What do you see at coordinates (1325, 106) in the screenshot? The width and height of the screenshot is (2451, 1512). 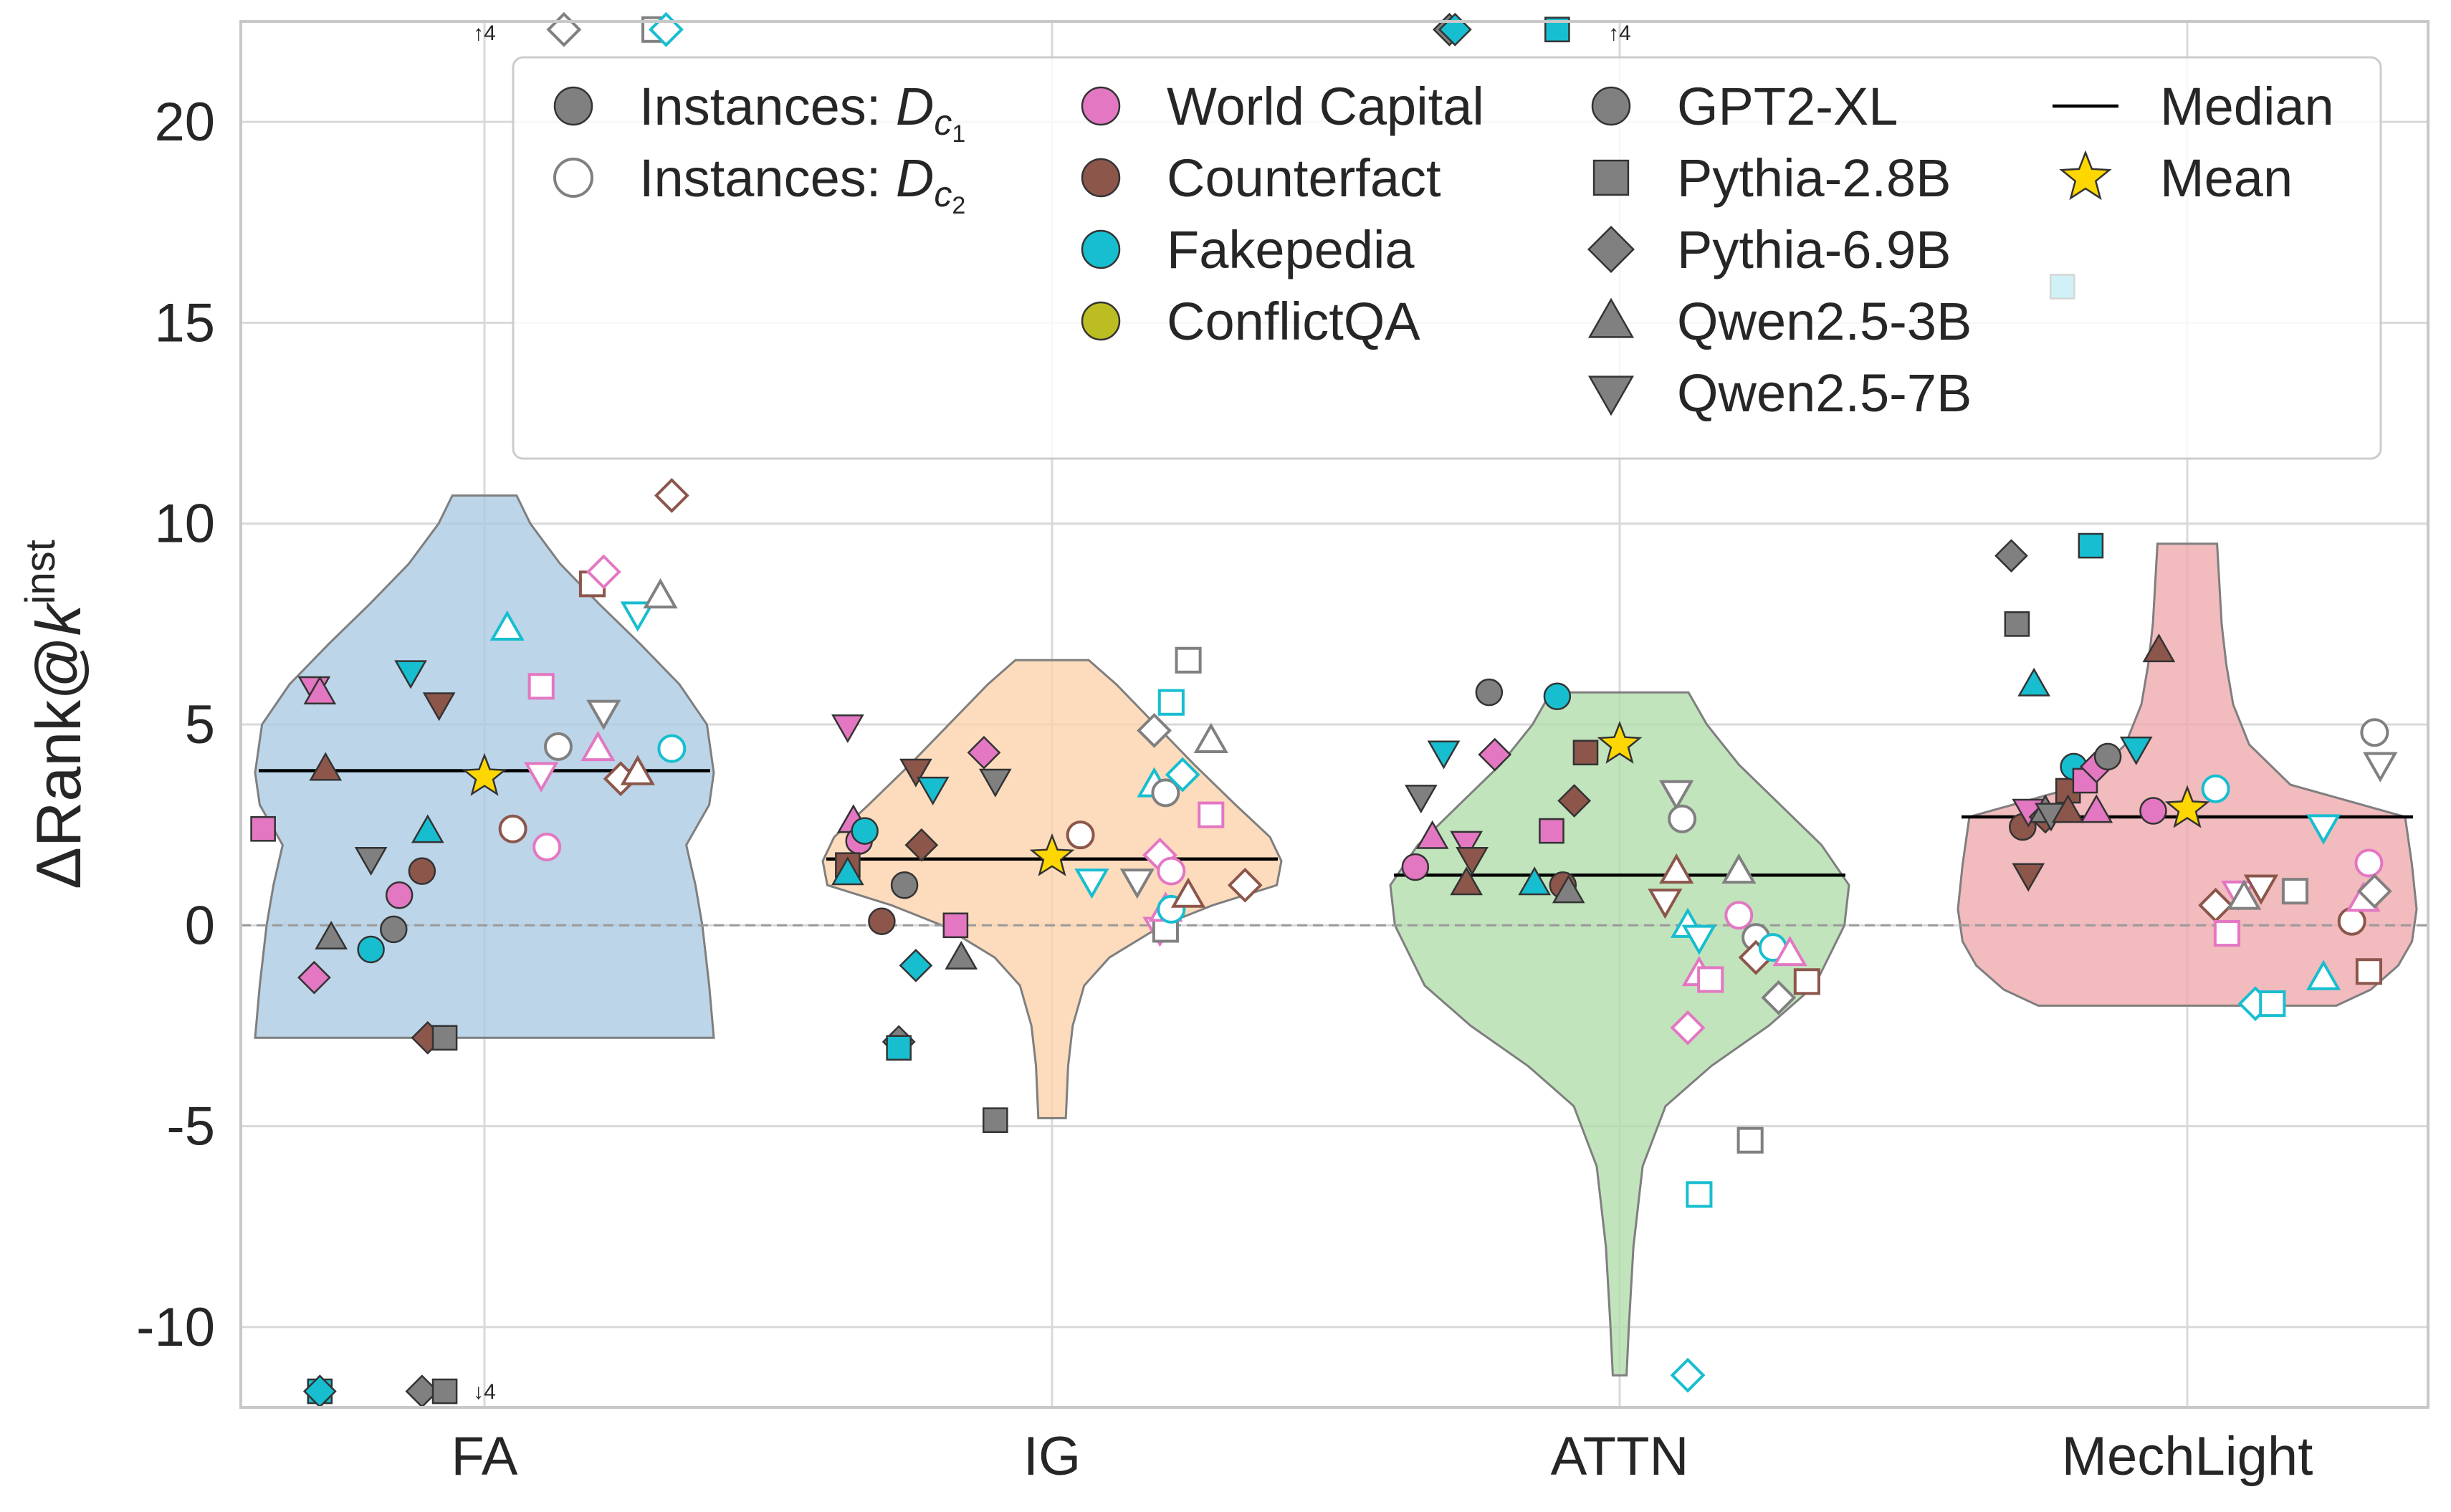 I see `legend-label: World Capital` at bounding box center [1325, 106].